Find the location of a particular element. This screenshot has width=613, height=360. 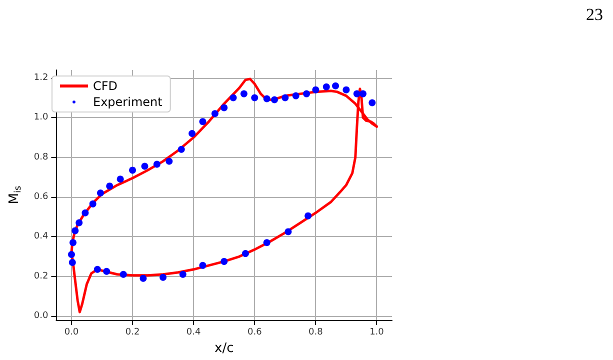

x-tick-label: 0.4 is located at coordinates (194, 333).